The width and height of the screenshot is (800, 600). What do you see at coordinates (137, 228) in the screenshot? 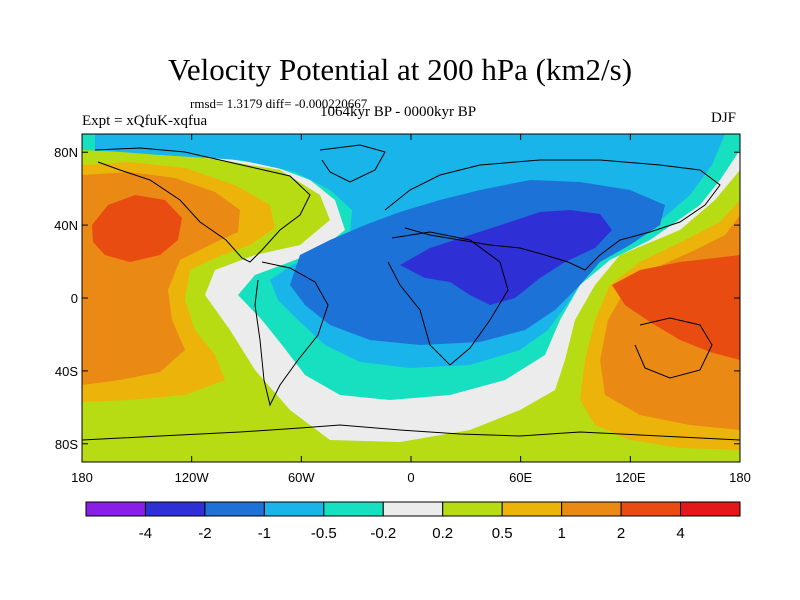
I see `contour-pos-strong-west` at bounding box center [137, 228].